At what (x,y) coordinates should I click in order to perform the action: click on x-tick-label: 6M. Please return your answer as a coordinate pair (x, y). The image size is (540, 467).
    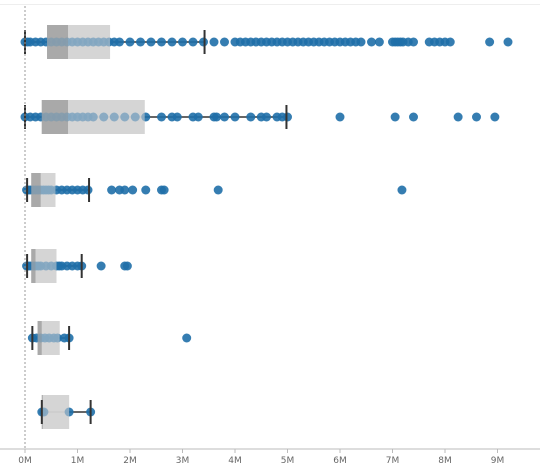
    Looking at the image, I should click on (340, 461).